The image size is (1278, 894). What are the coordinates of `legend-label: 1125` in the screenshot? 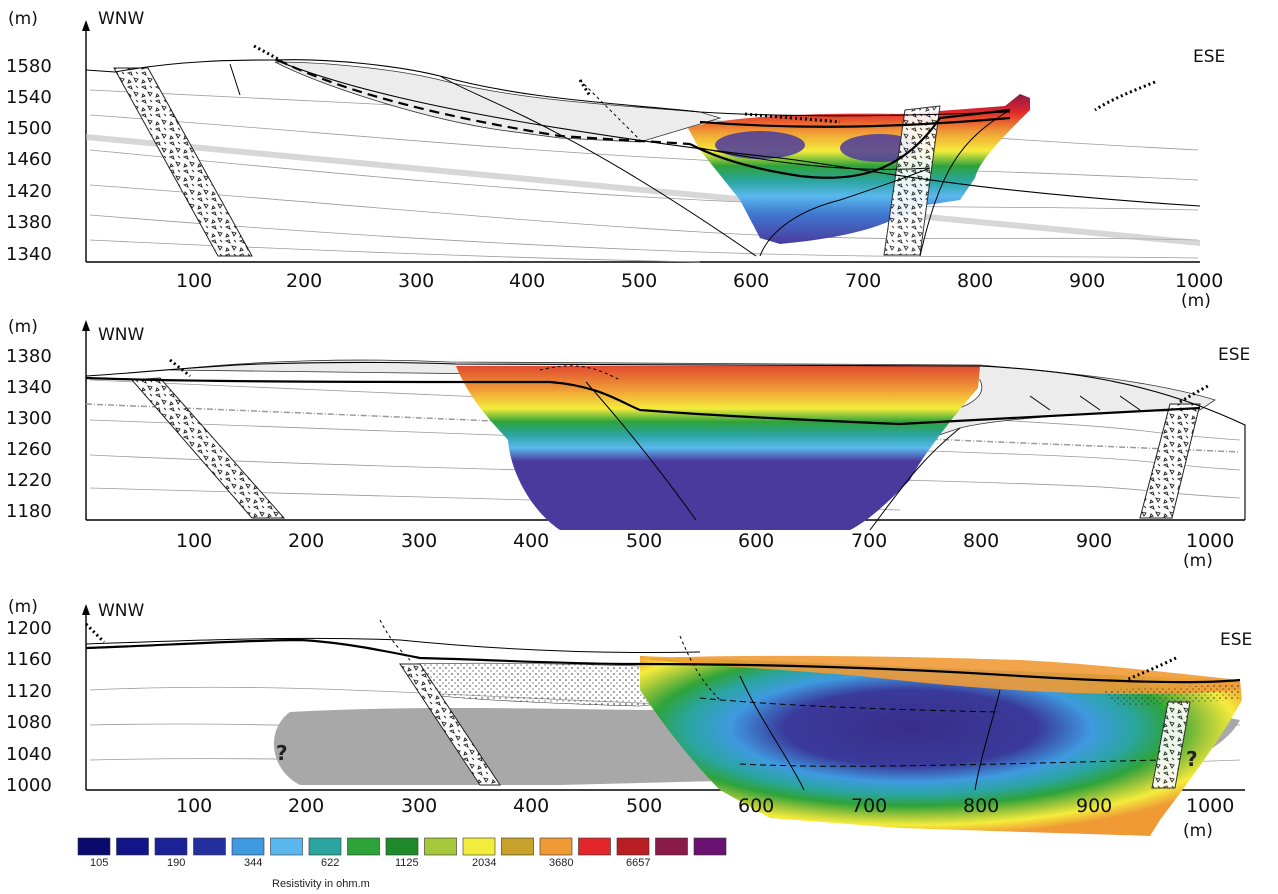 It's located at (407, 863).